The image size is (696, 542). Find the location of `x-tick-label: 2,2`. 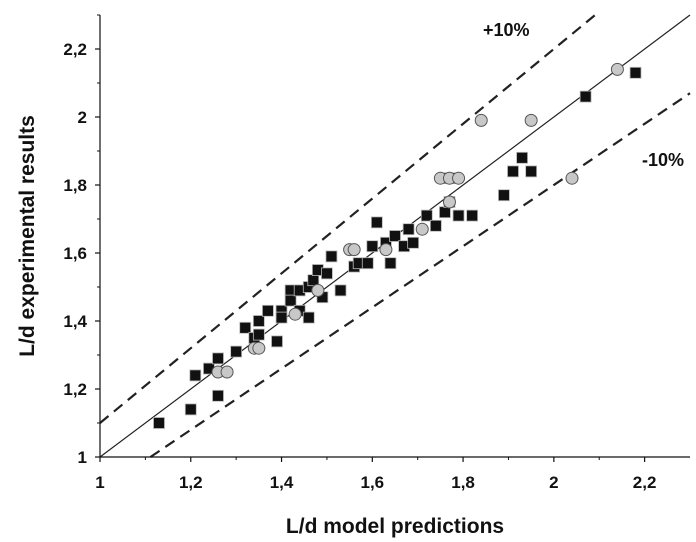

x-tick-label: 2,2 is located at coordinates (645, 482).